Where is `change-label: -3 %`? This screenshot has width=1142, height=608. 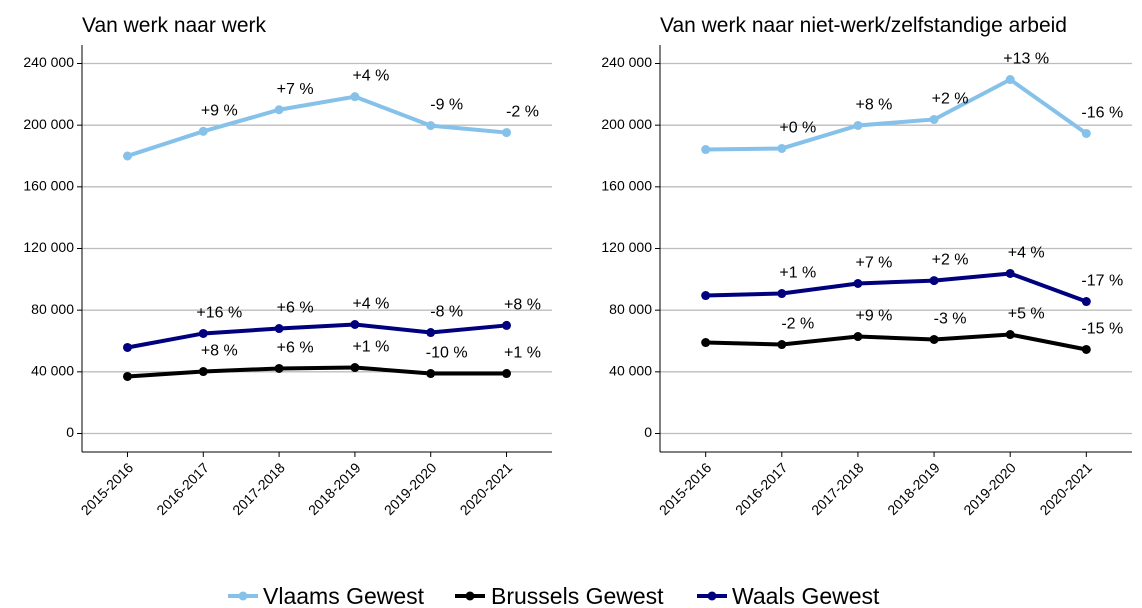
change-label: -3 % is located at coordinates (950, 318).